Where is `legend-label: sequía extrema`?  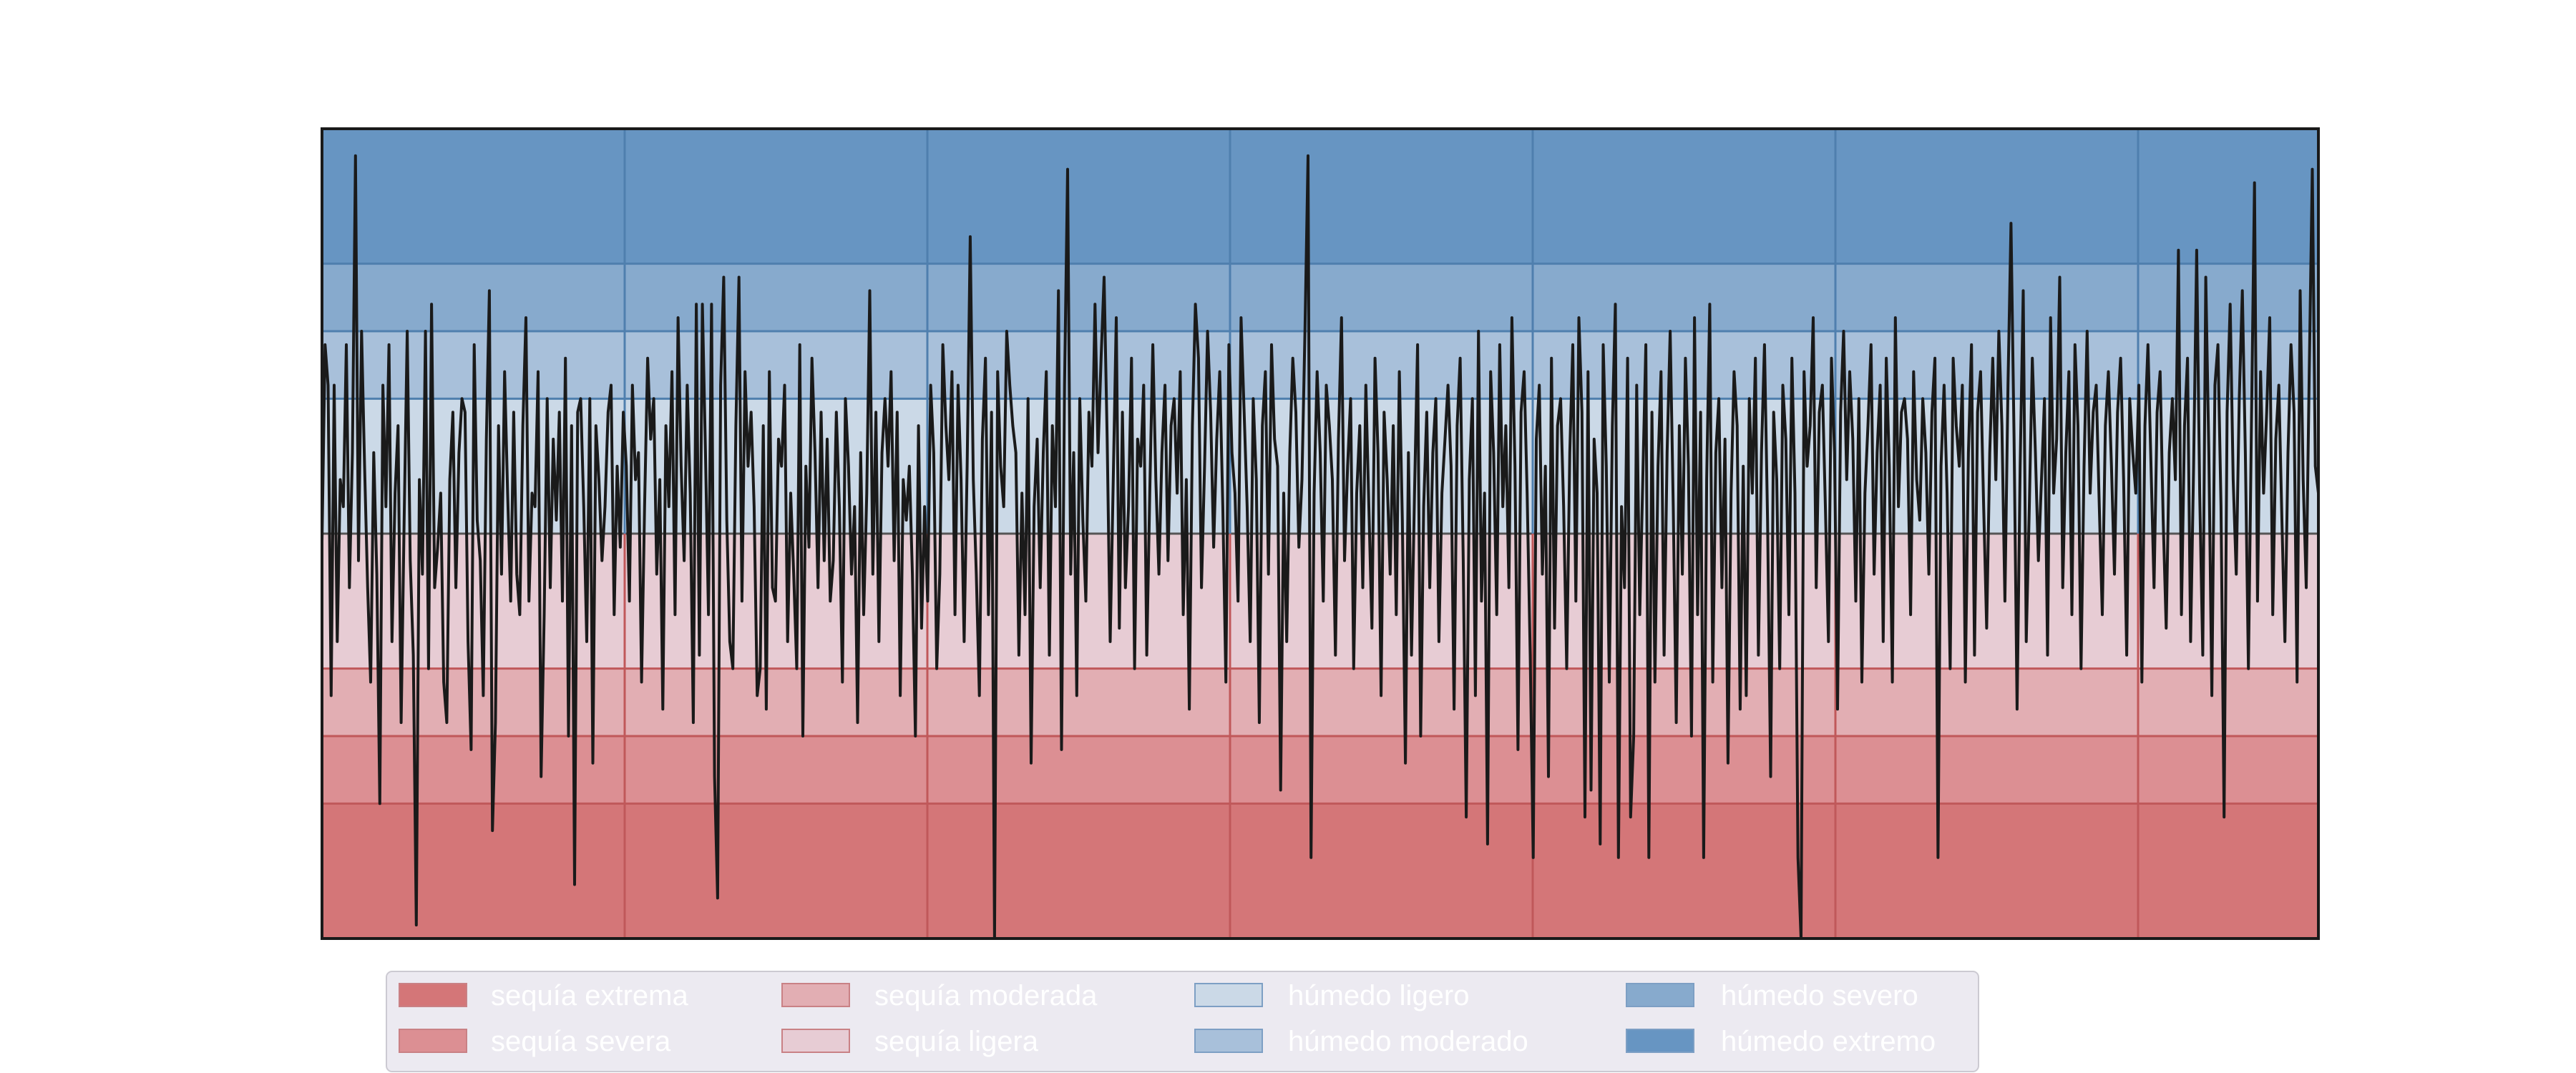 legend-label: sequía extrema is located at coordinates (589, 996).